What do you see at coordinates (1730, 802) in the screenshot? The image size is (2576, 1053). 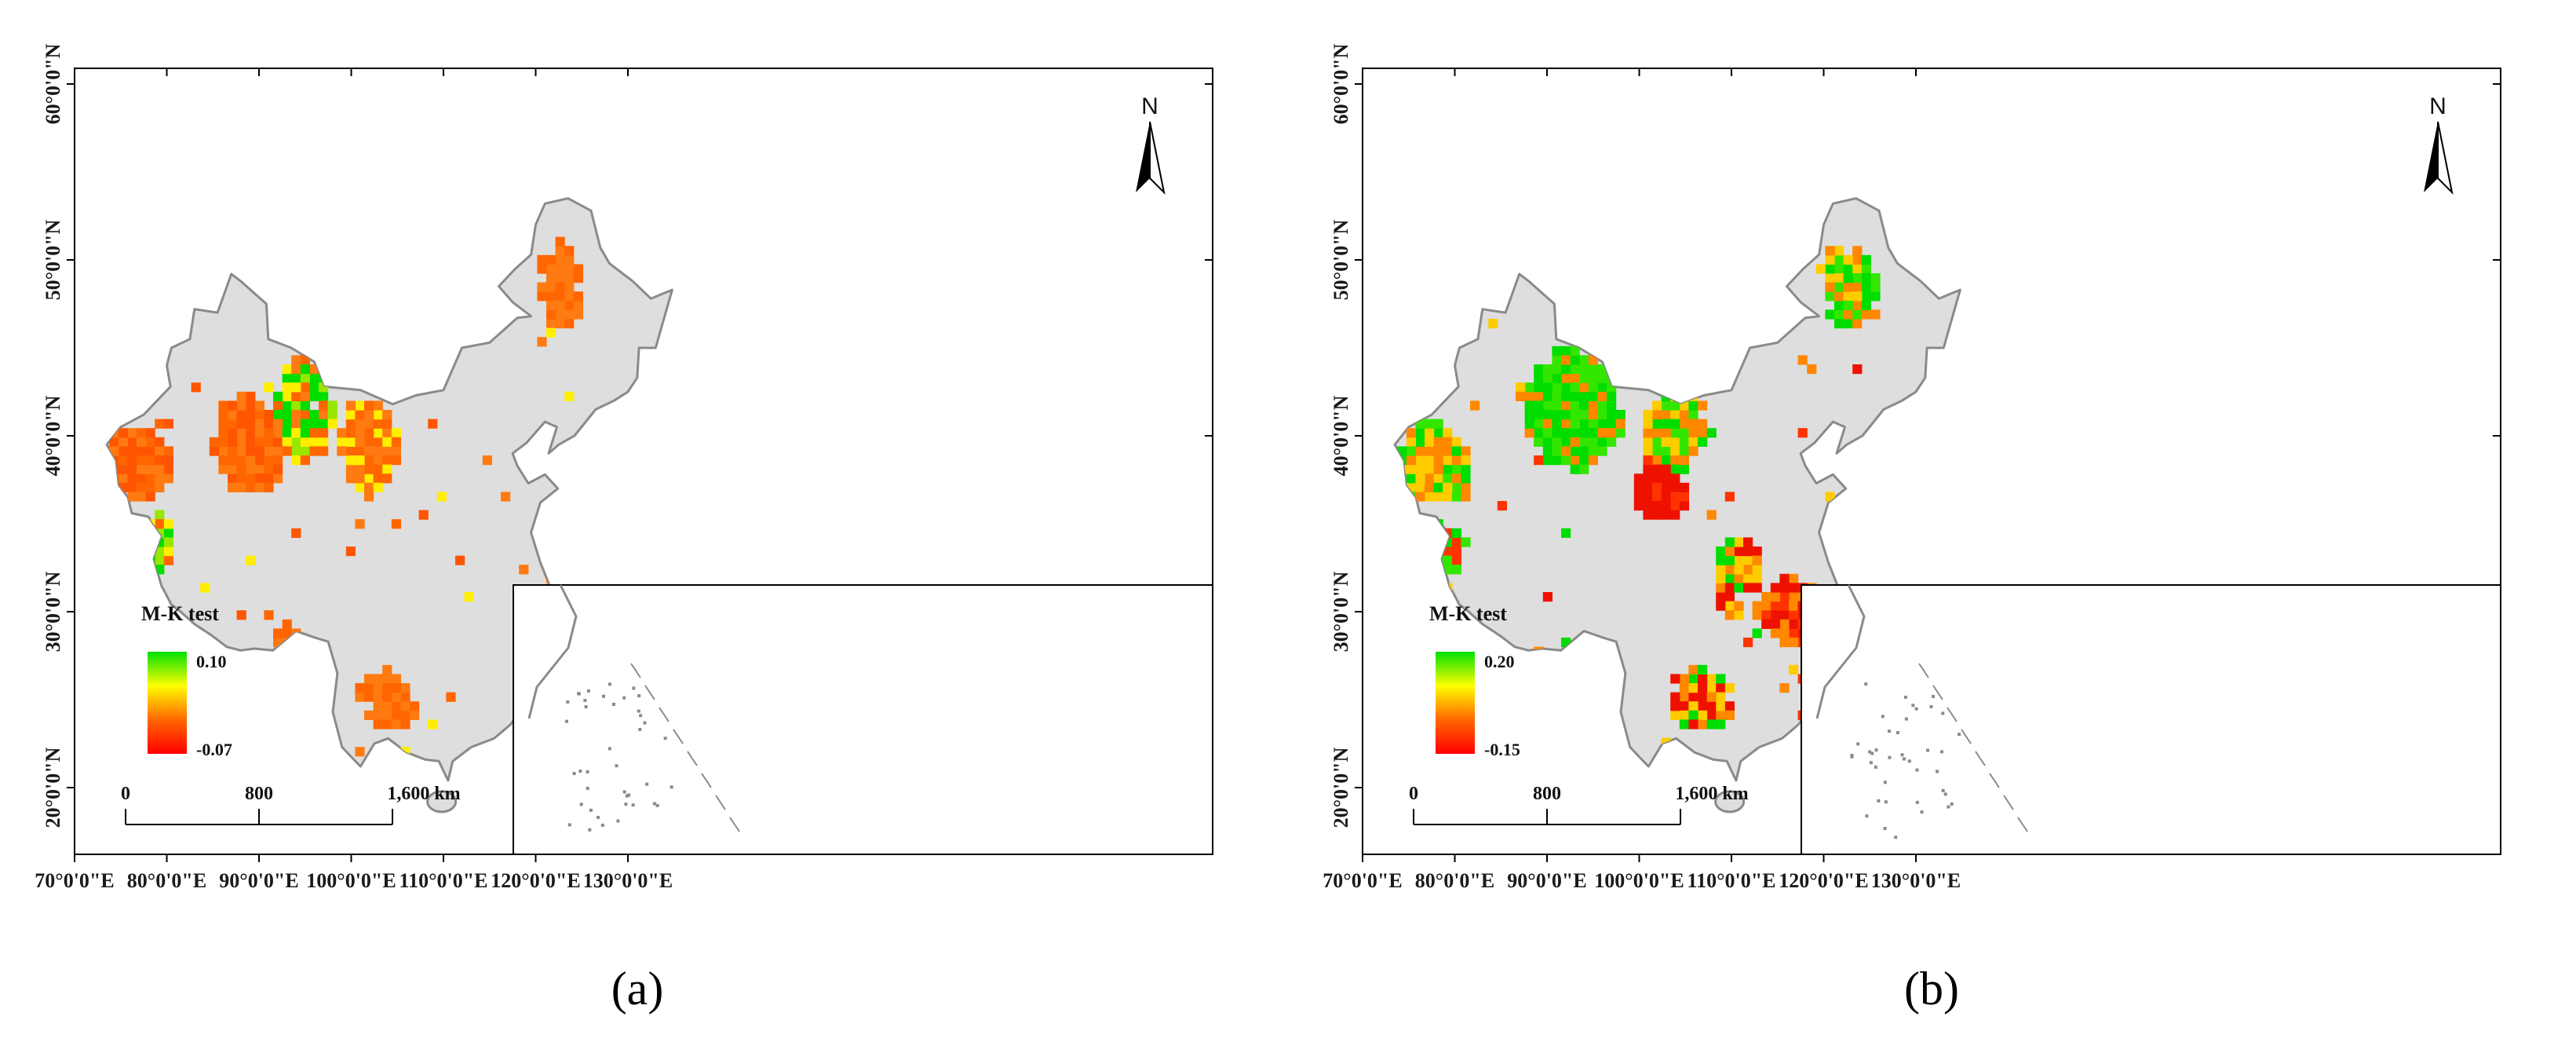 I see `hainan-island` at bounding box center [1730, 802].